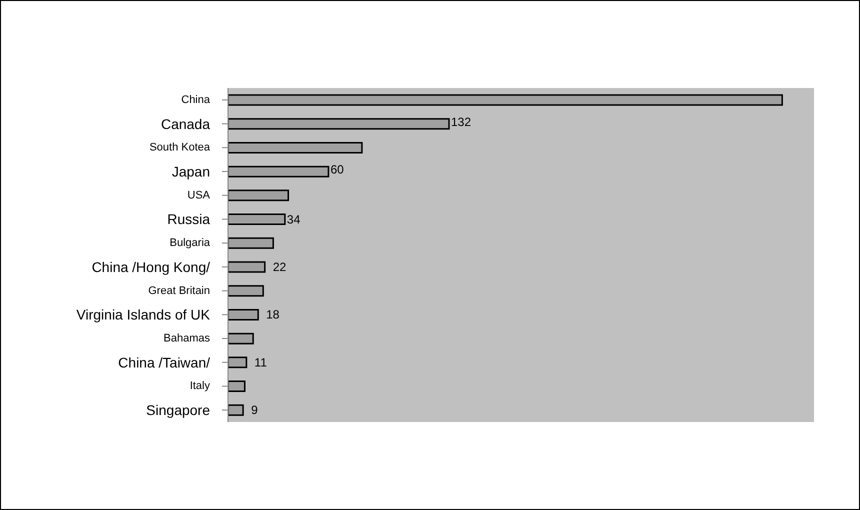 This screenshot has height=510, width=860. Describe the element at coordinates (180, 148) in the screenshot. I see `y-tick-label: South Kotea` at that location.